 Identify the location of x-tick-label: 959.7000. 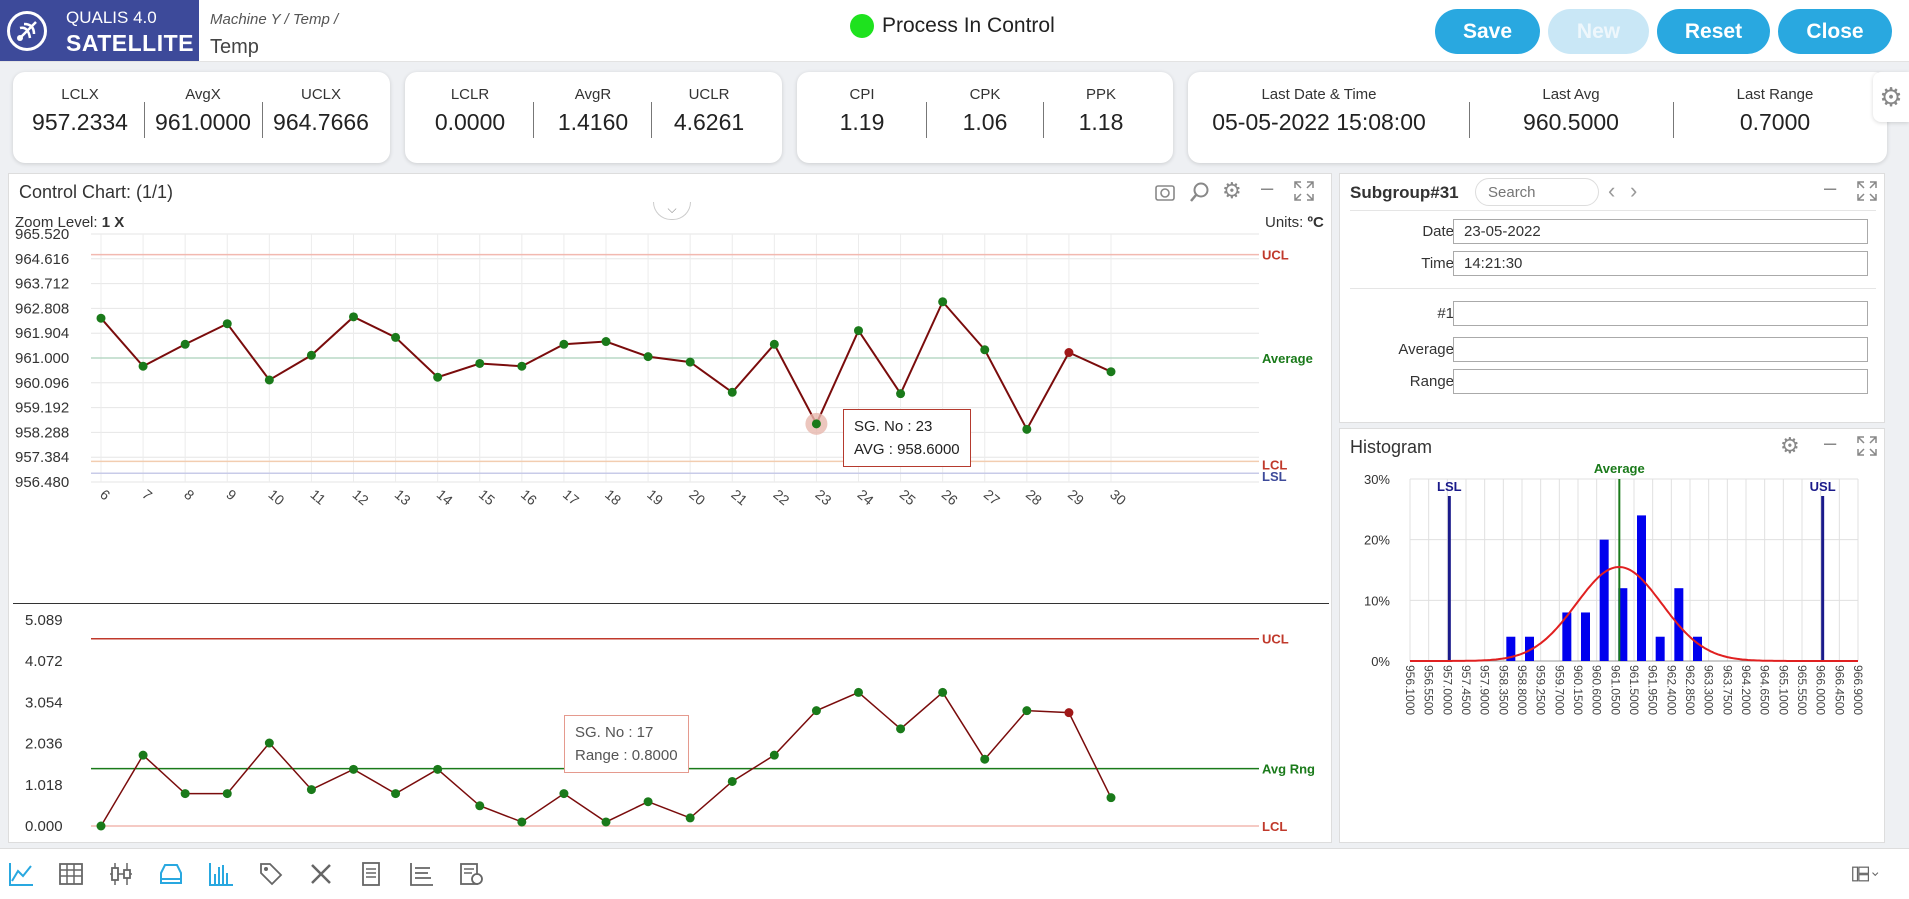
(1559, 690).